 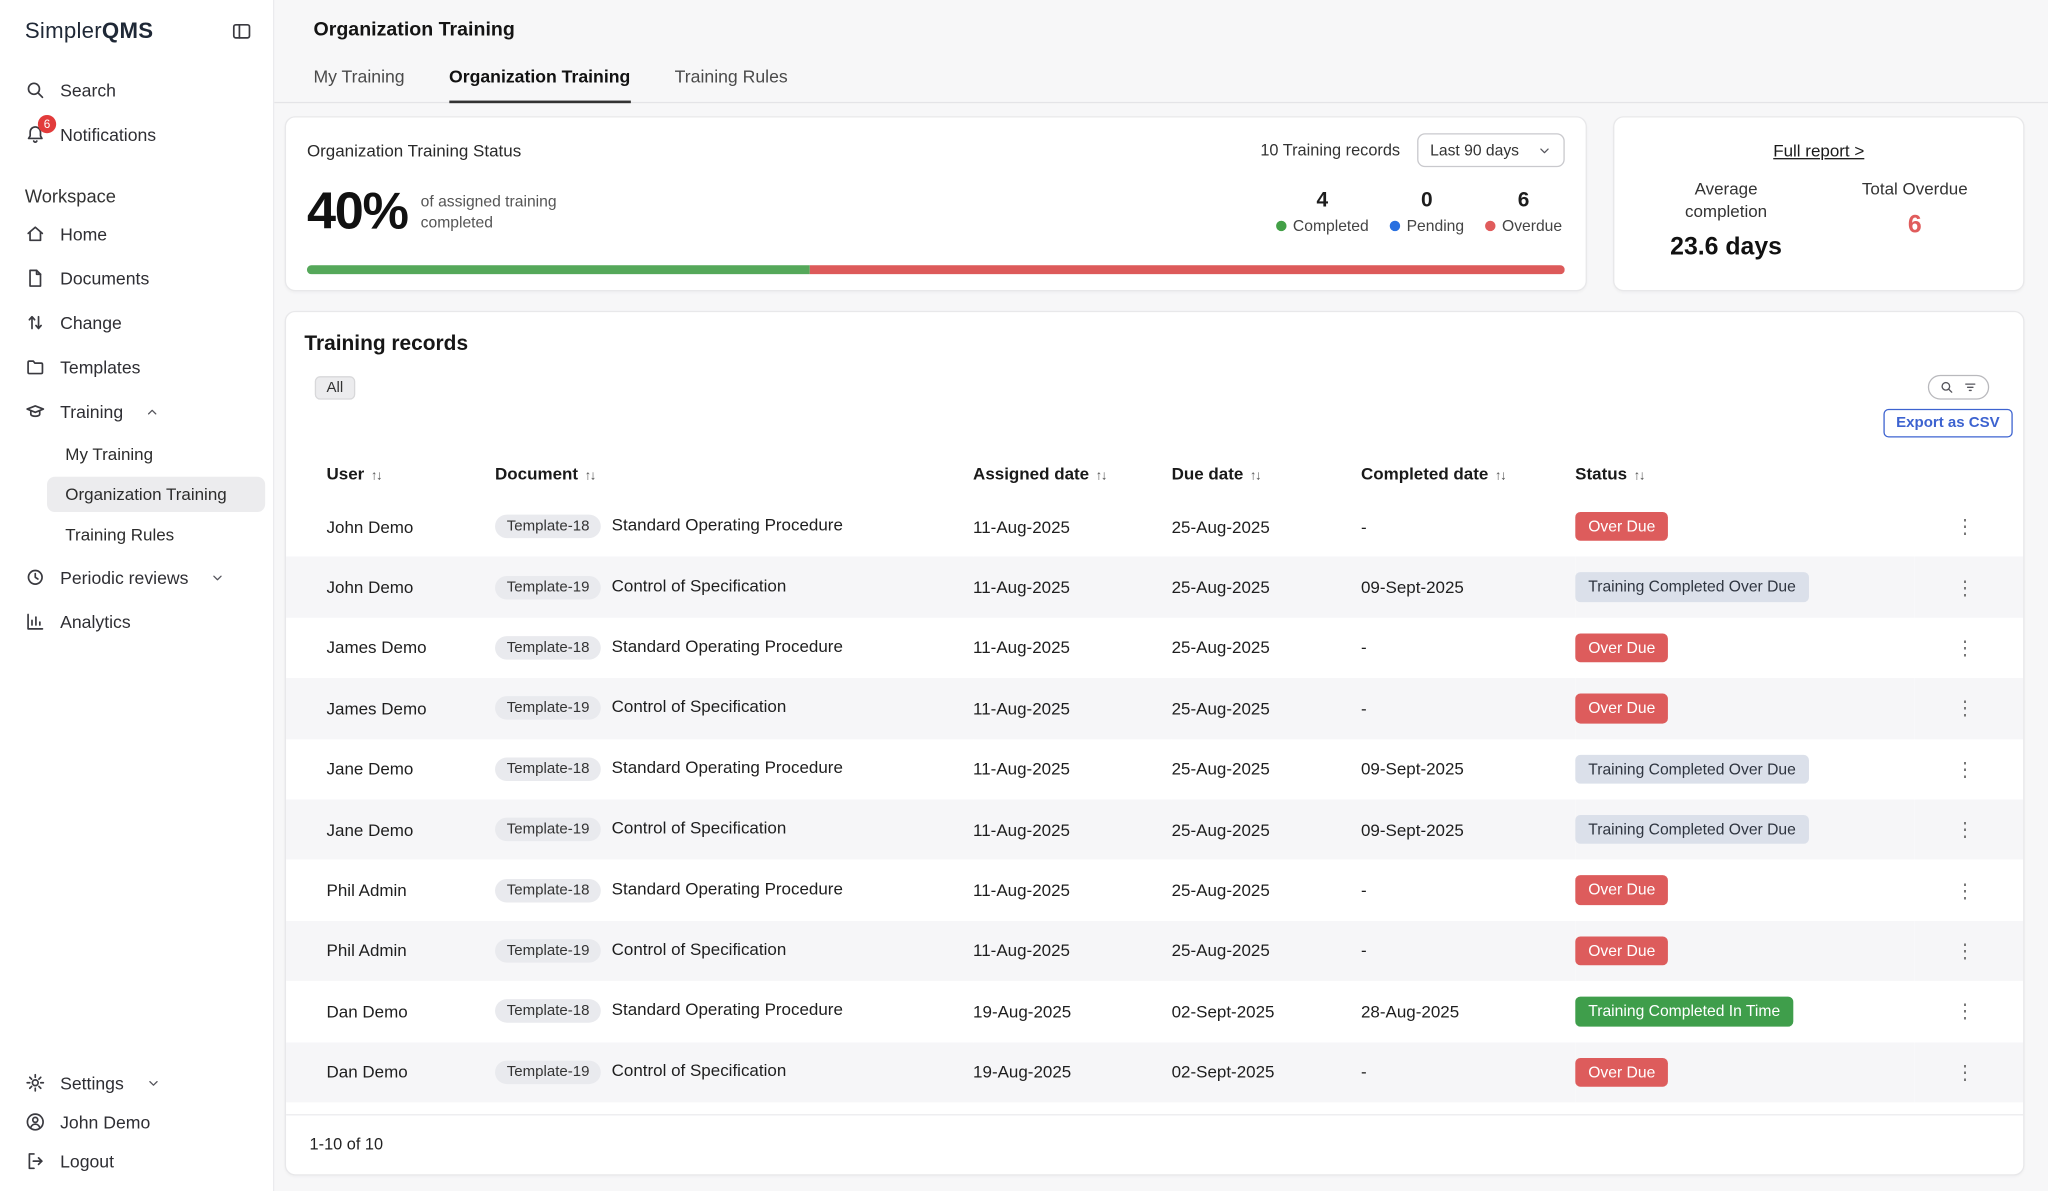 What do you see at coordinates (136, 322) in the screenshot?
I see `sidebar-item-change: Change` at bounding box center [136, 322].